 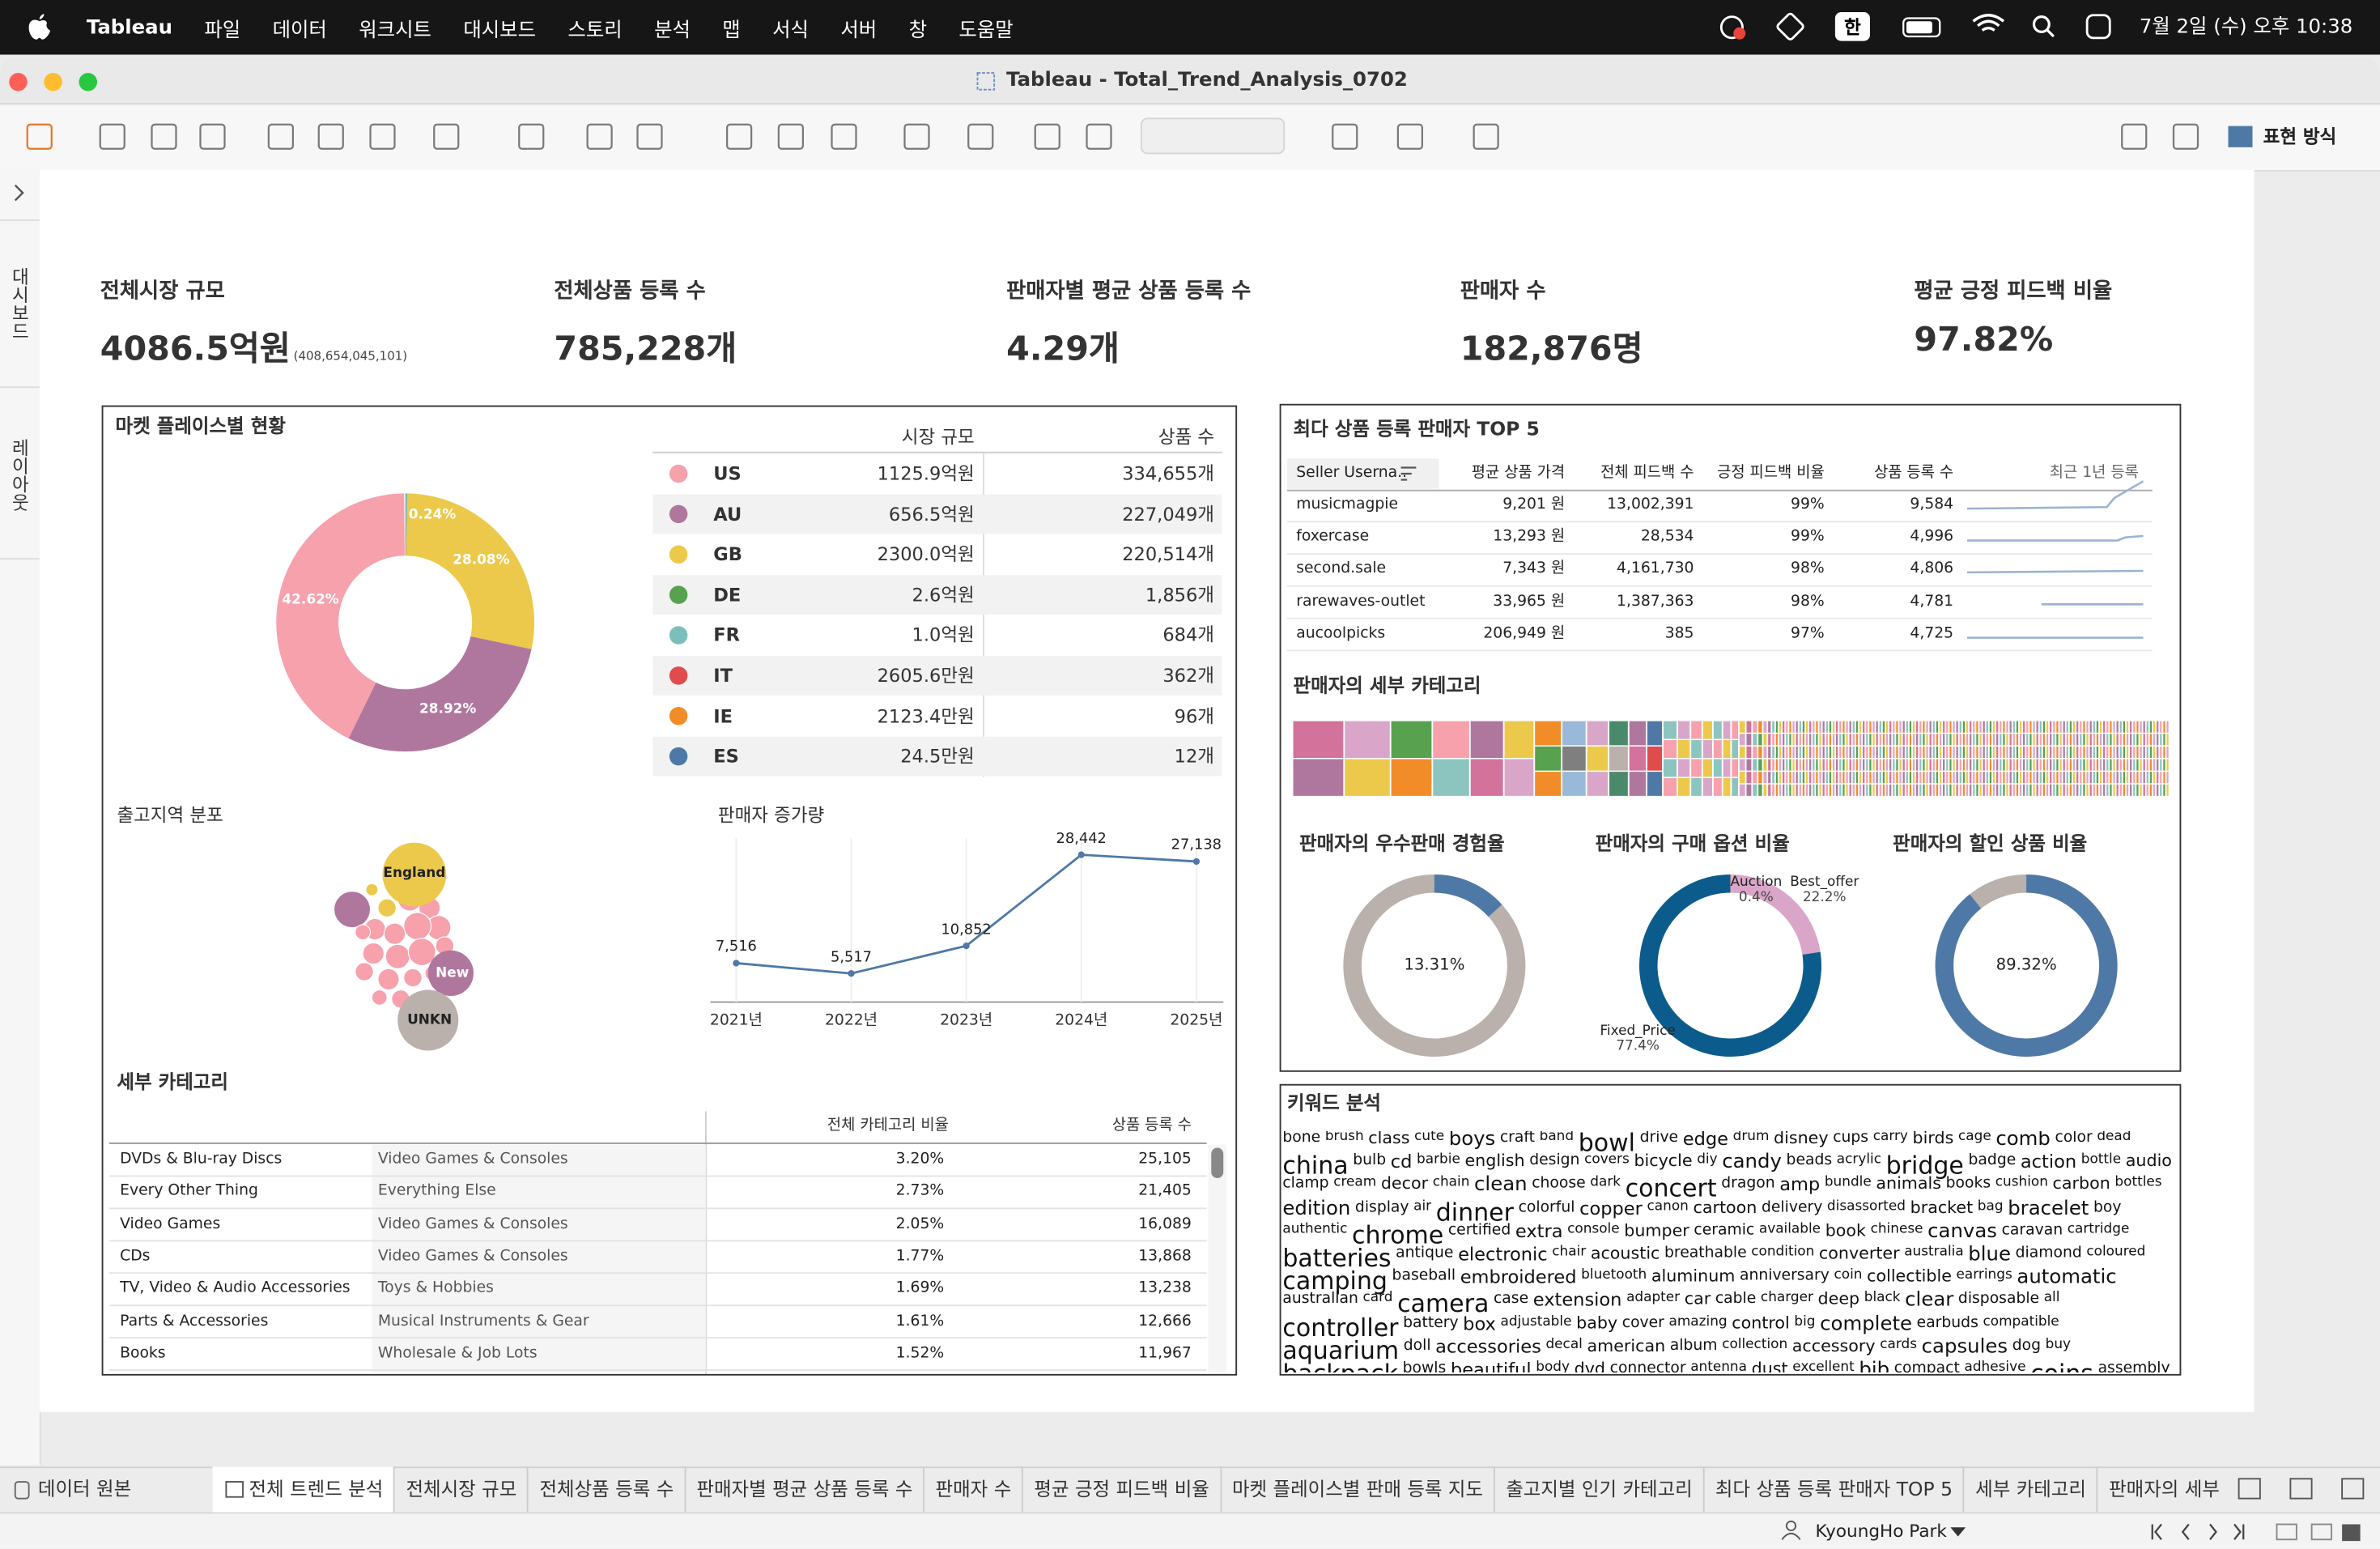 I want to click on side-tab: 레이아웃, so click(x=20, y=475).